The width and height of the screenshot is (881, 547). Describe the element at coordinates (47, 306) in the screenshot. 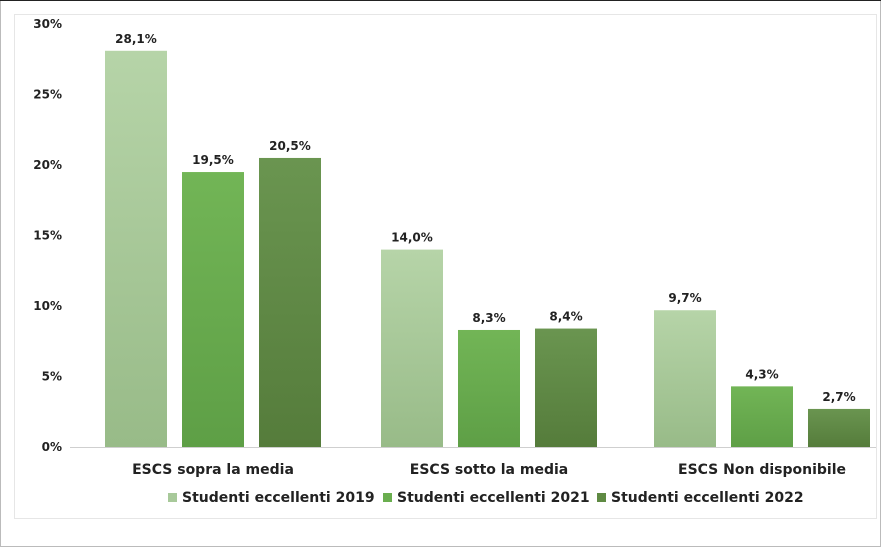

I see `y-tick-label: 10%` at that location.